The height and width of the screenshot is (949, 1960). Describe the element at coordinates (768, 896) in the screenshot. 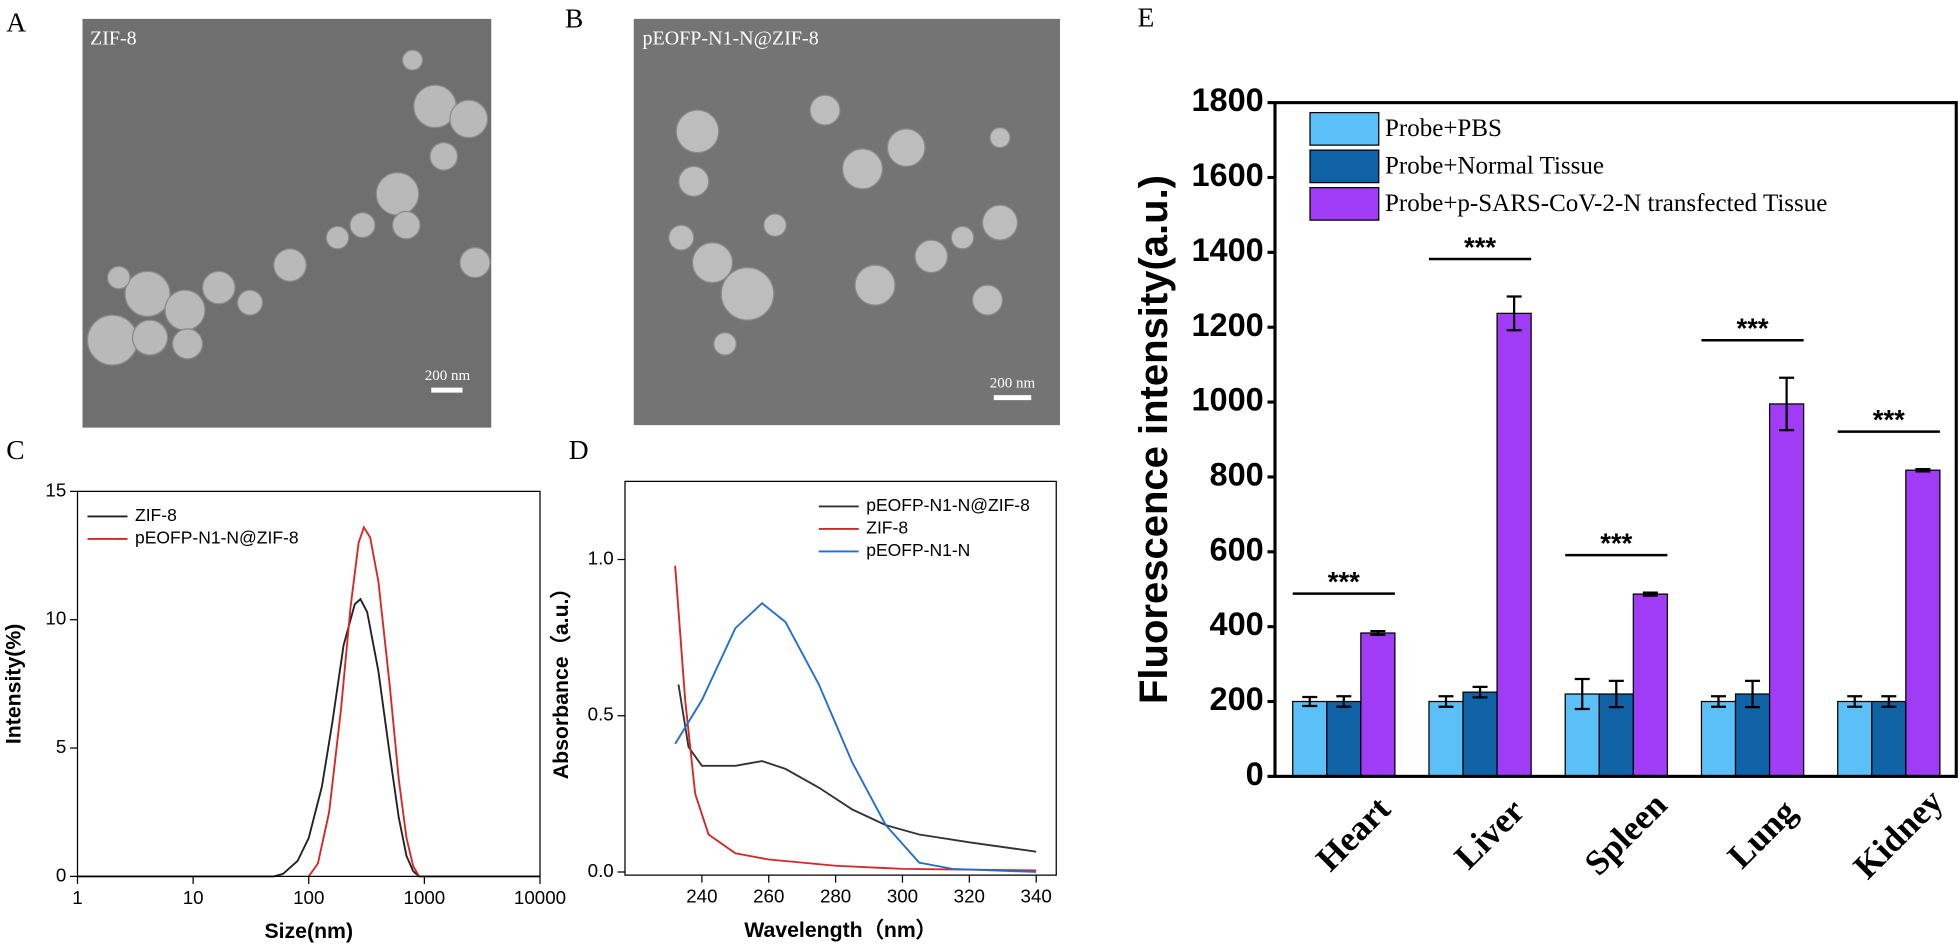

I see `x-tick-label: 260` at that location.